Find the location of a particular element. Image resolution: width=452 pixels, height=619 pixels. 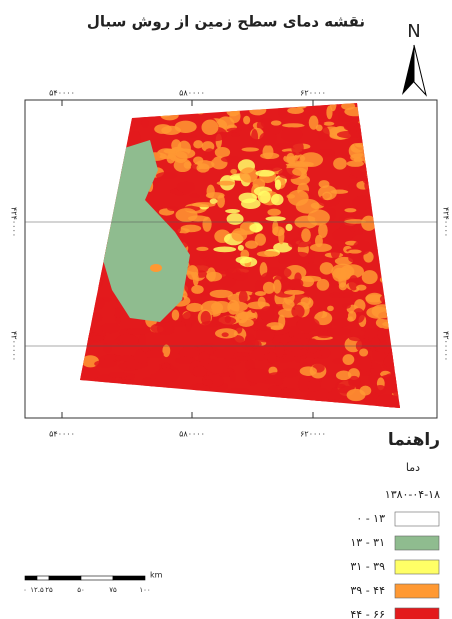

legend-label: ۱۳ - ۳۱ is located at coordinates (367, 542).